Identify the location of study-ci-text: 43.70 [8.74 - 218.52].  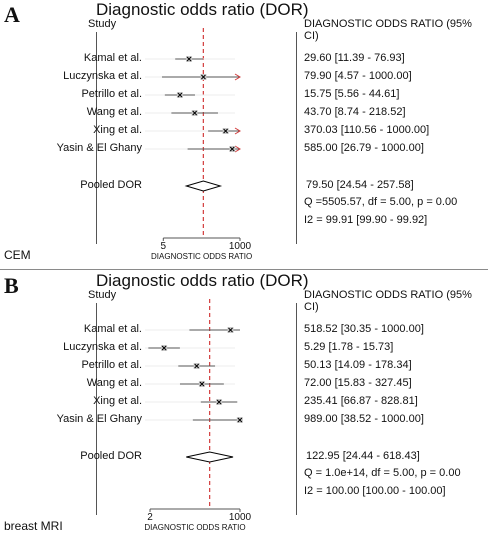
(355, 112).